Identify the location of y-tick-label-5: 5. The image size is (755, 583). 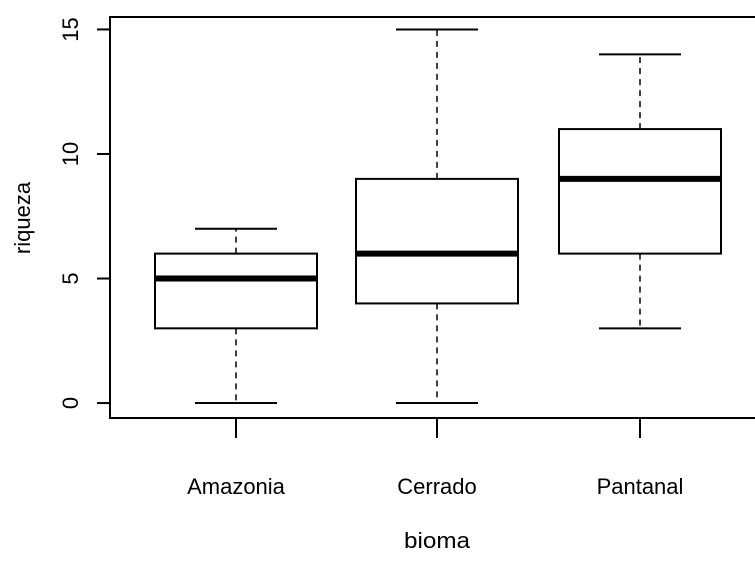
(70, 278).